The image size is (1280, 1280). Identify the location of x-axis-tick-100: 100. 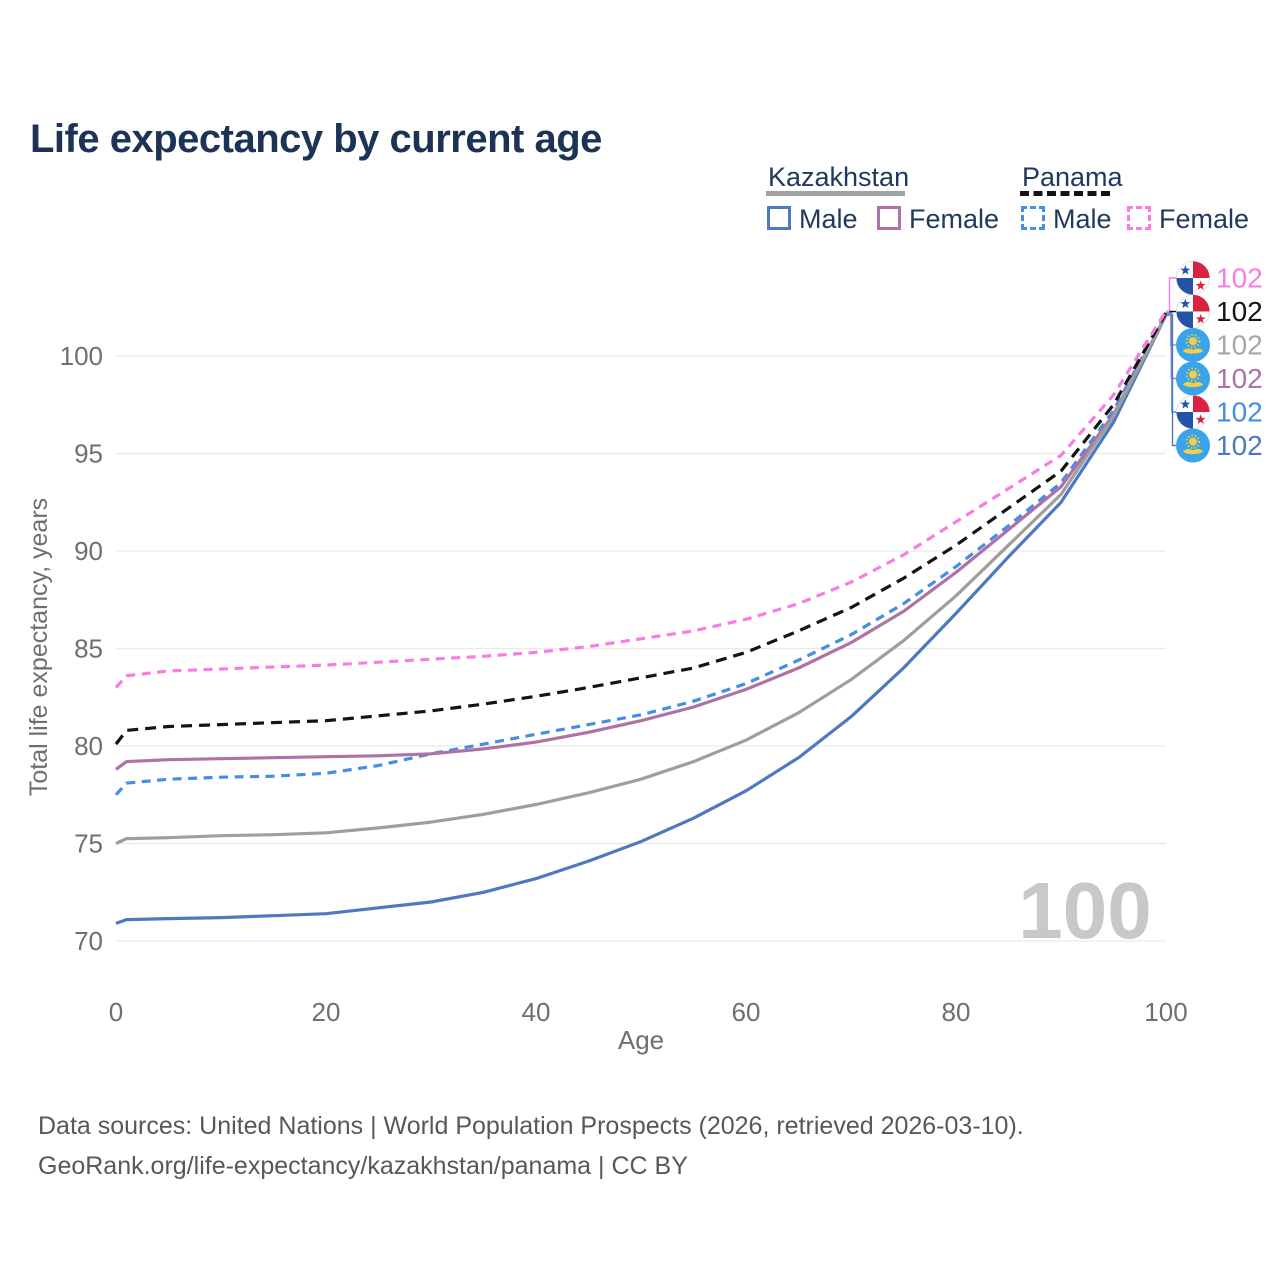
(1165, 1012).